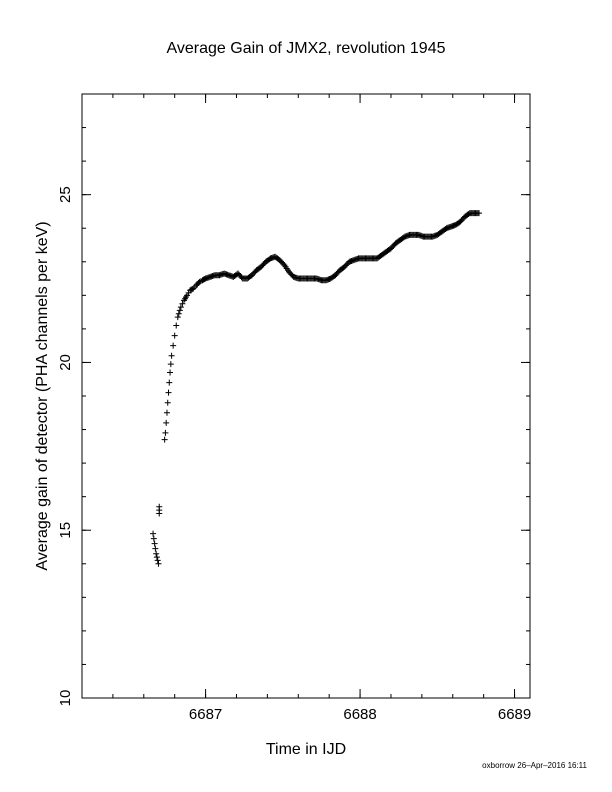  I want to click on chart-title: Average Gain of JMX2, revolution 1945, so click(306, 48).